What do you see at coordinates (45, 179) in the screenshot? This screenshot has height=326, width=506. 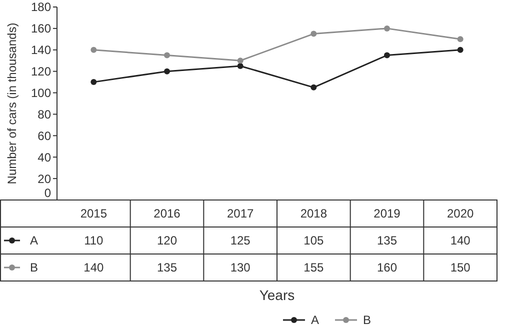 I see `y-tick-label: 20` at bounding box center [45, 179].